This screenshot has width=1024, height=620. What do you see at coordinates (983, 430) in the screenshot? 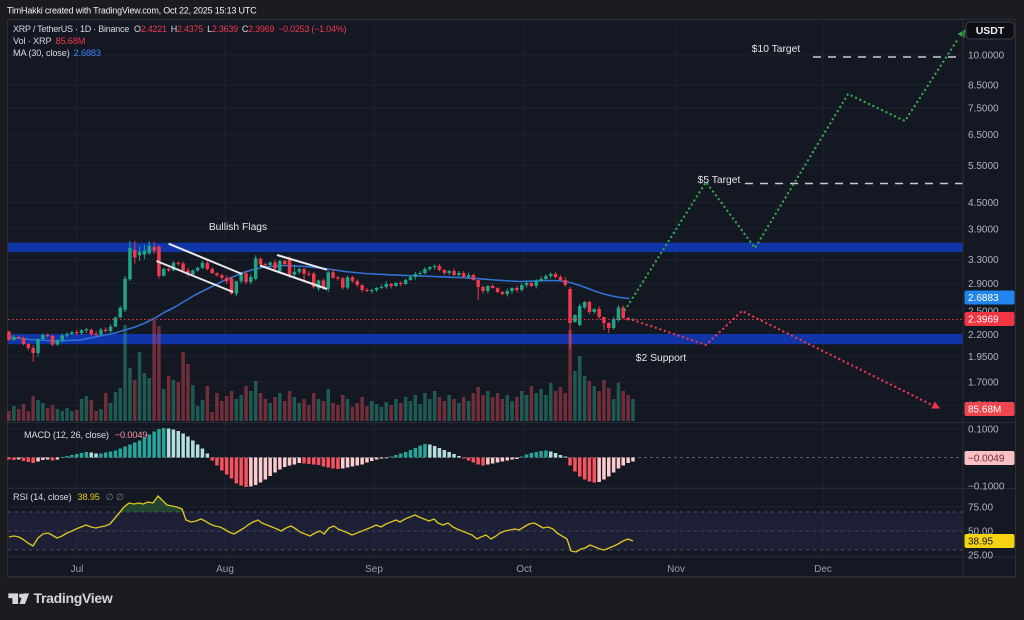
I see `svg-text: 0.1000` at bounding box center [983, 430].